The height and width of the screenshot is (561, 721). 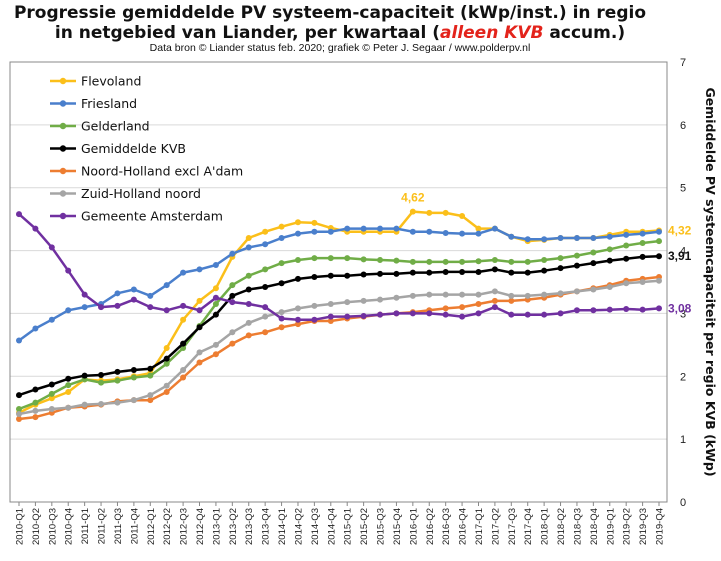 What do you see at coordinates (492, 33) in the screenshot?
I see `chart-title-line2-em: alleen KVB` at bounding box center [492, 33].